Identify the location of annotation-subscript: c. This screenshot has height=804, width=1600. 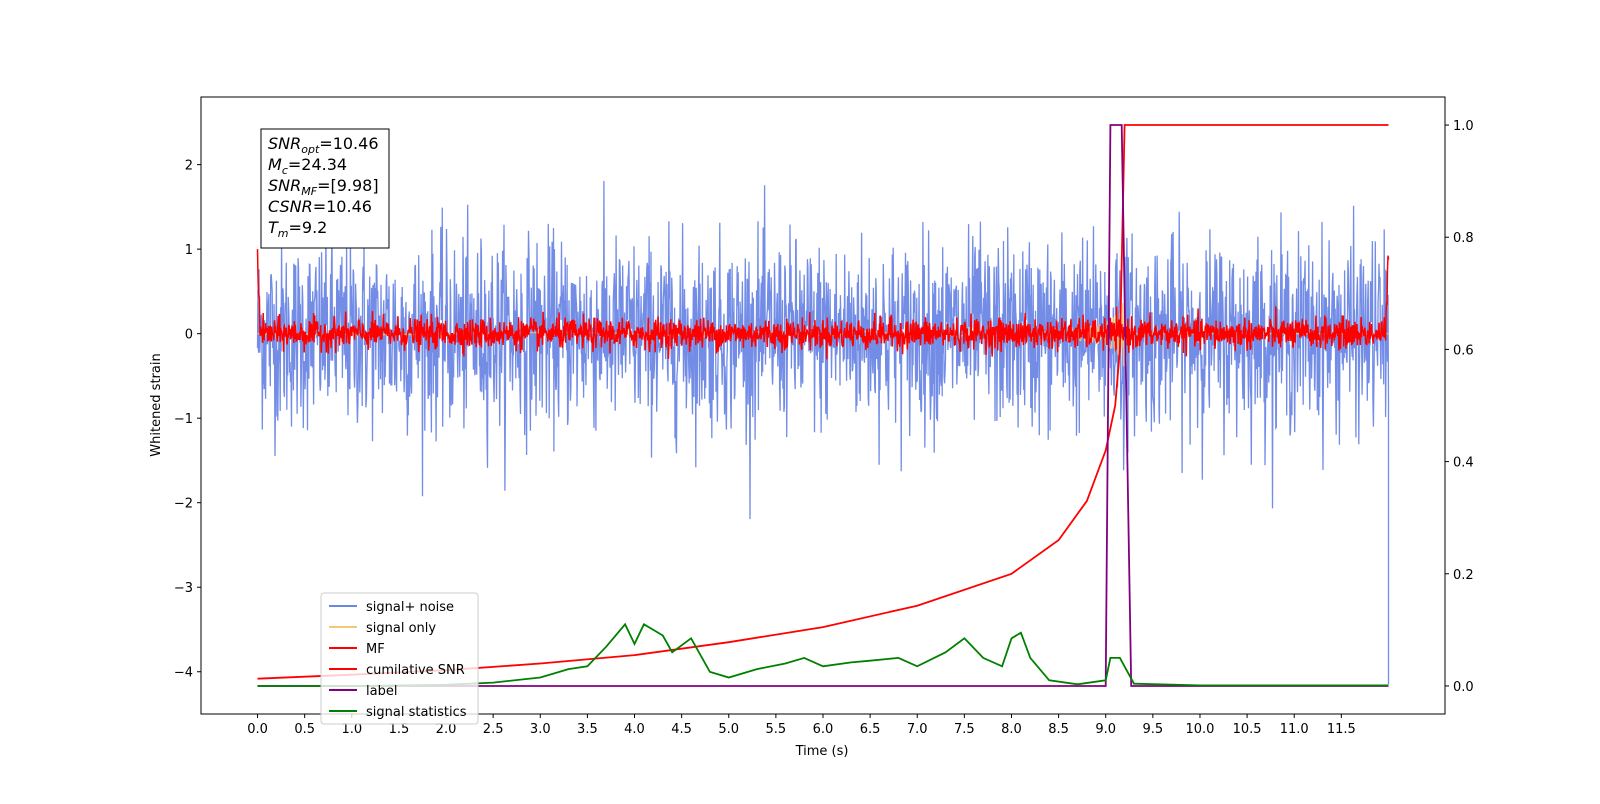
(285, 170).